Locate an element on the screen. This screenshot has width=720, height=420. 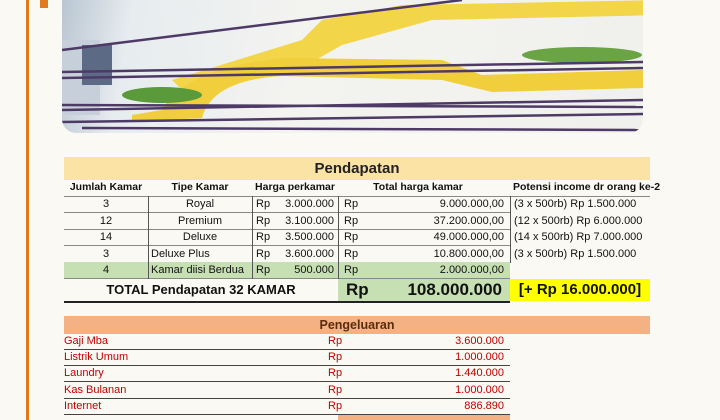
total: 9.000.000,00 is located at coordinates (471, 204).